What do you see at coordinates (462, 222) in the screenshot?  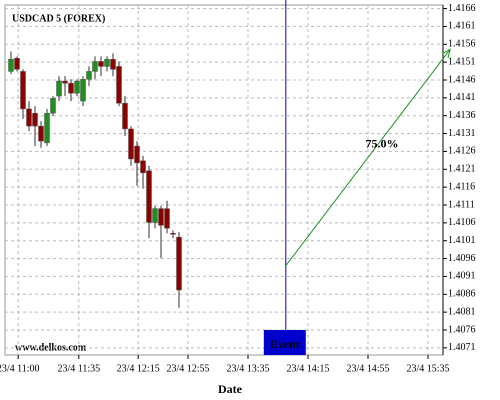 I see `y-tick-label: 1.4106` at bounding box center [462, 222].